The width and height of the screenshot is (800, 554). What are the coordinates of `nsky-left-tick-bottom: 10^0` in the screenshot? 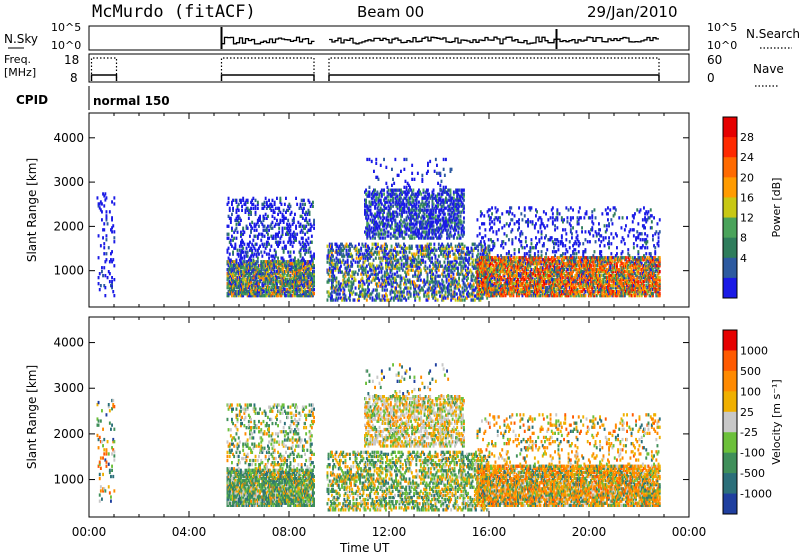 It's located at (66, 45).